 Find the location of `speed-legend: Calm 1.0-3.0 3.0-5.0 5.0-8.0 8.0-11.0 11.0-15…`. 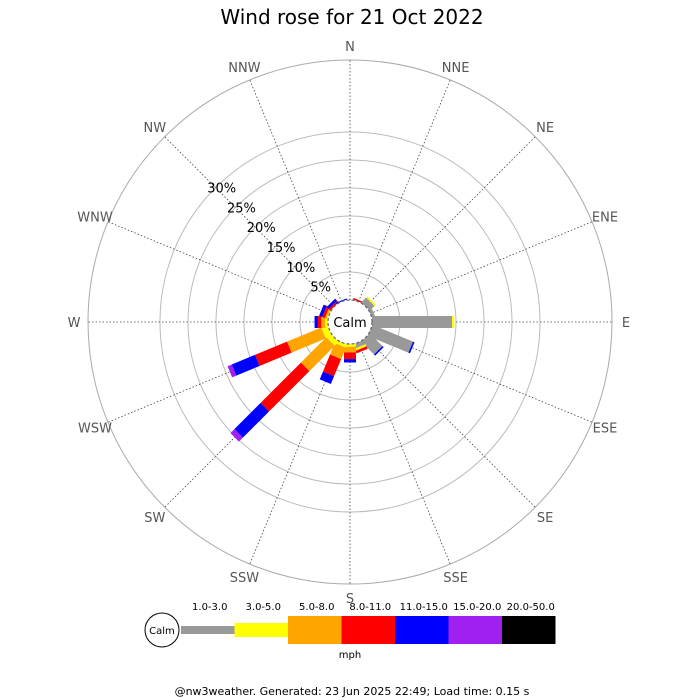

speed-legend: Calm 1.0-3.0 3.0-5.0 5.0-8.0 8.0-11.0 11.0-15… is located at coordinates (350, 631).